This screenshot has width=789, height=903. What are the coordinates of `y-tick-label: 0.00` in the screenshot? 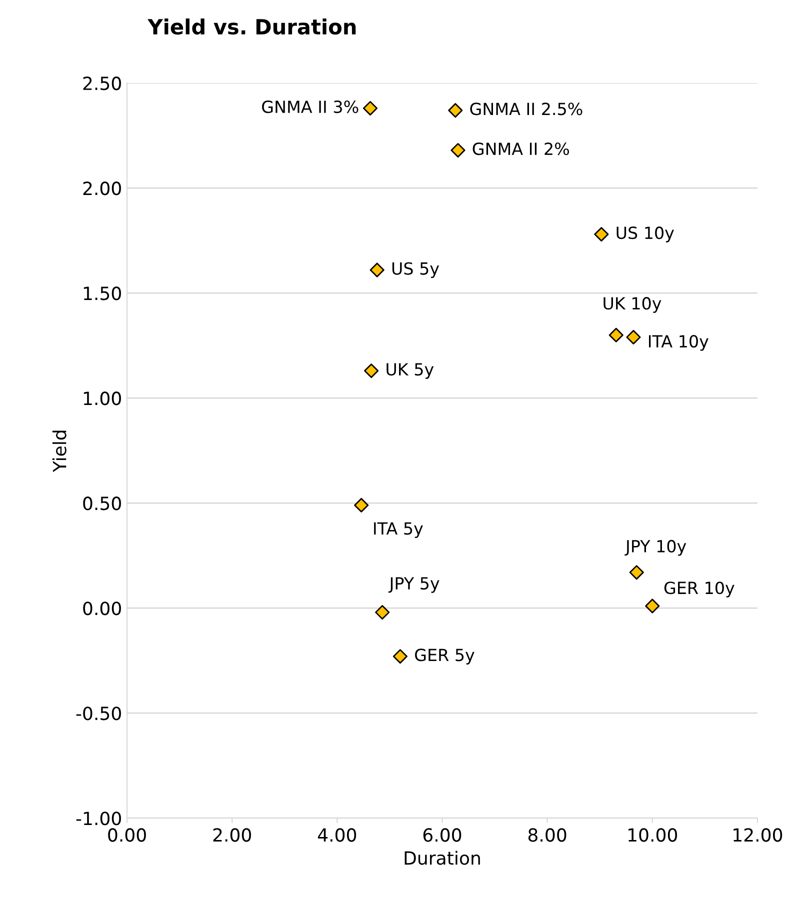 It's located at (102, 609).